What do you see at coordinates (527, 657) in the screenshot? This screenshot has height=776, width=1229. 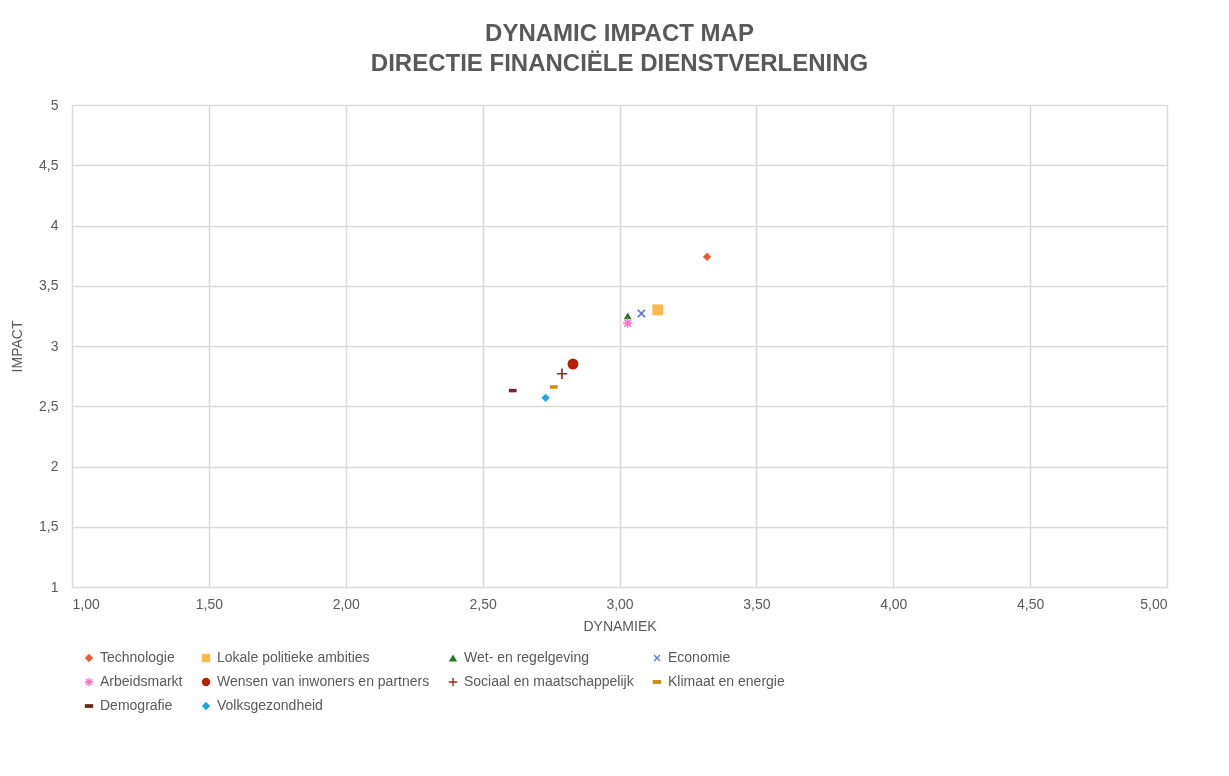 I see `legend-label: Wet- en regelgeving` at bounding box center [527, 657].